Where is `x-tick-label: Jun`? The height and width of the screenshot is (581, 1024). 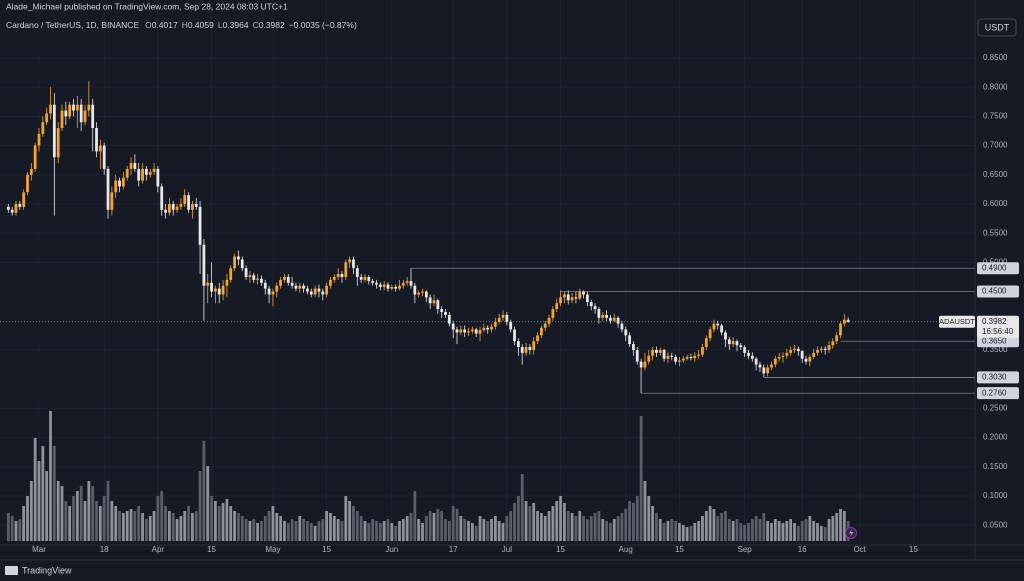
x-tick-label: Jun is located at coordinates (391, 549).